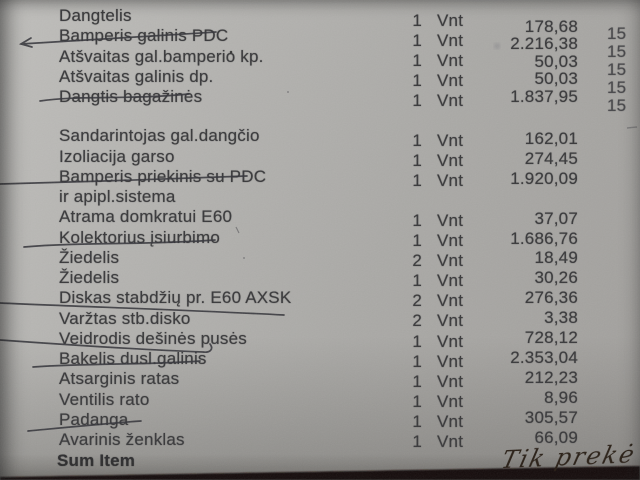 This screenshot has width=640, height=480. Describe the element at coordinates (95, 15) in the screenshot. I see `item-name: Dangtelis` at that location.